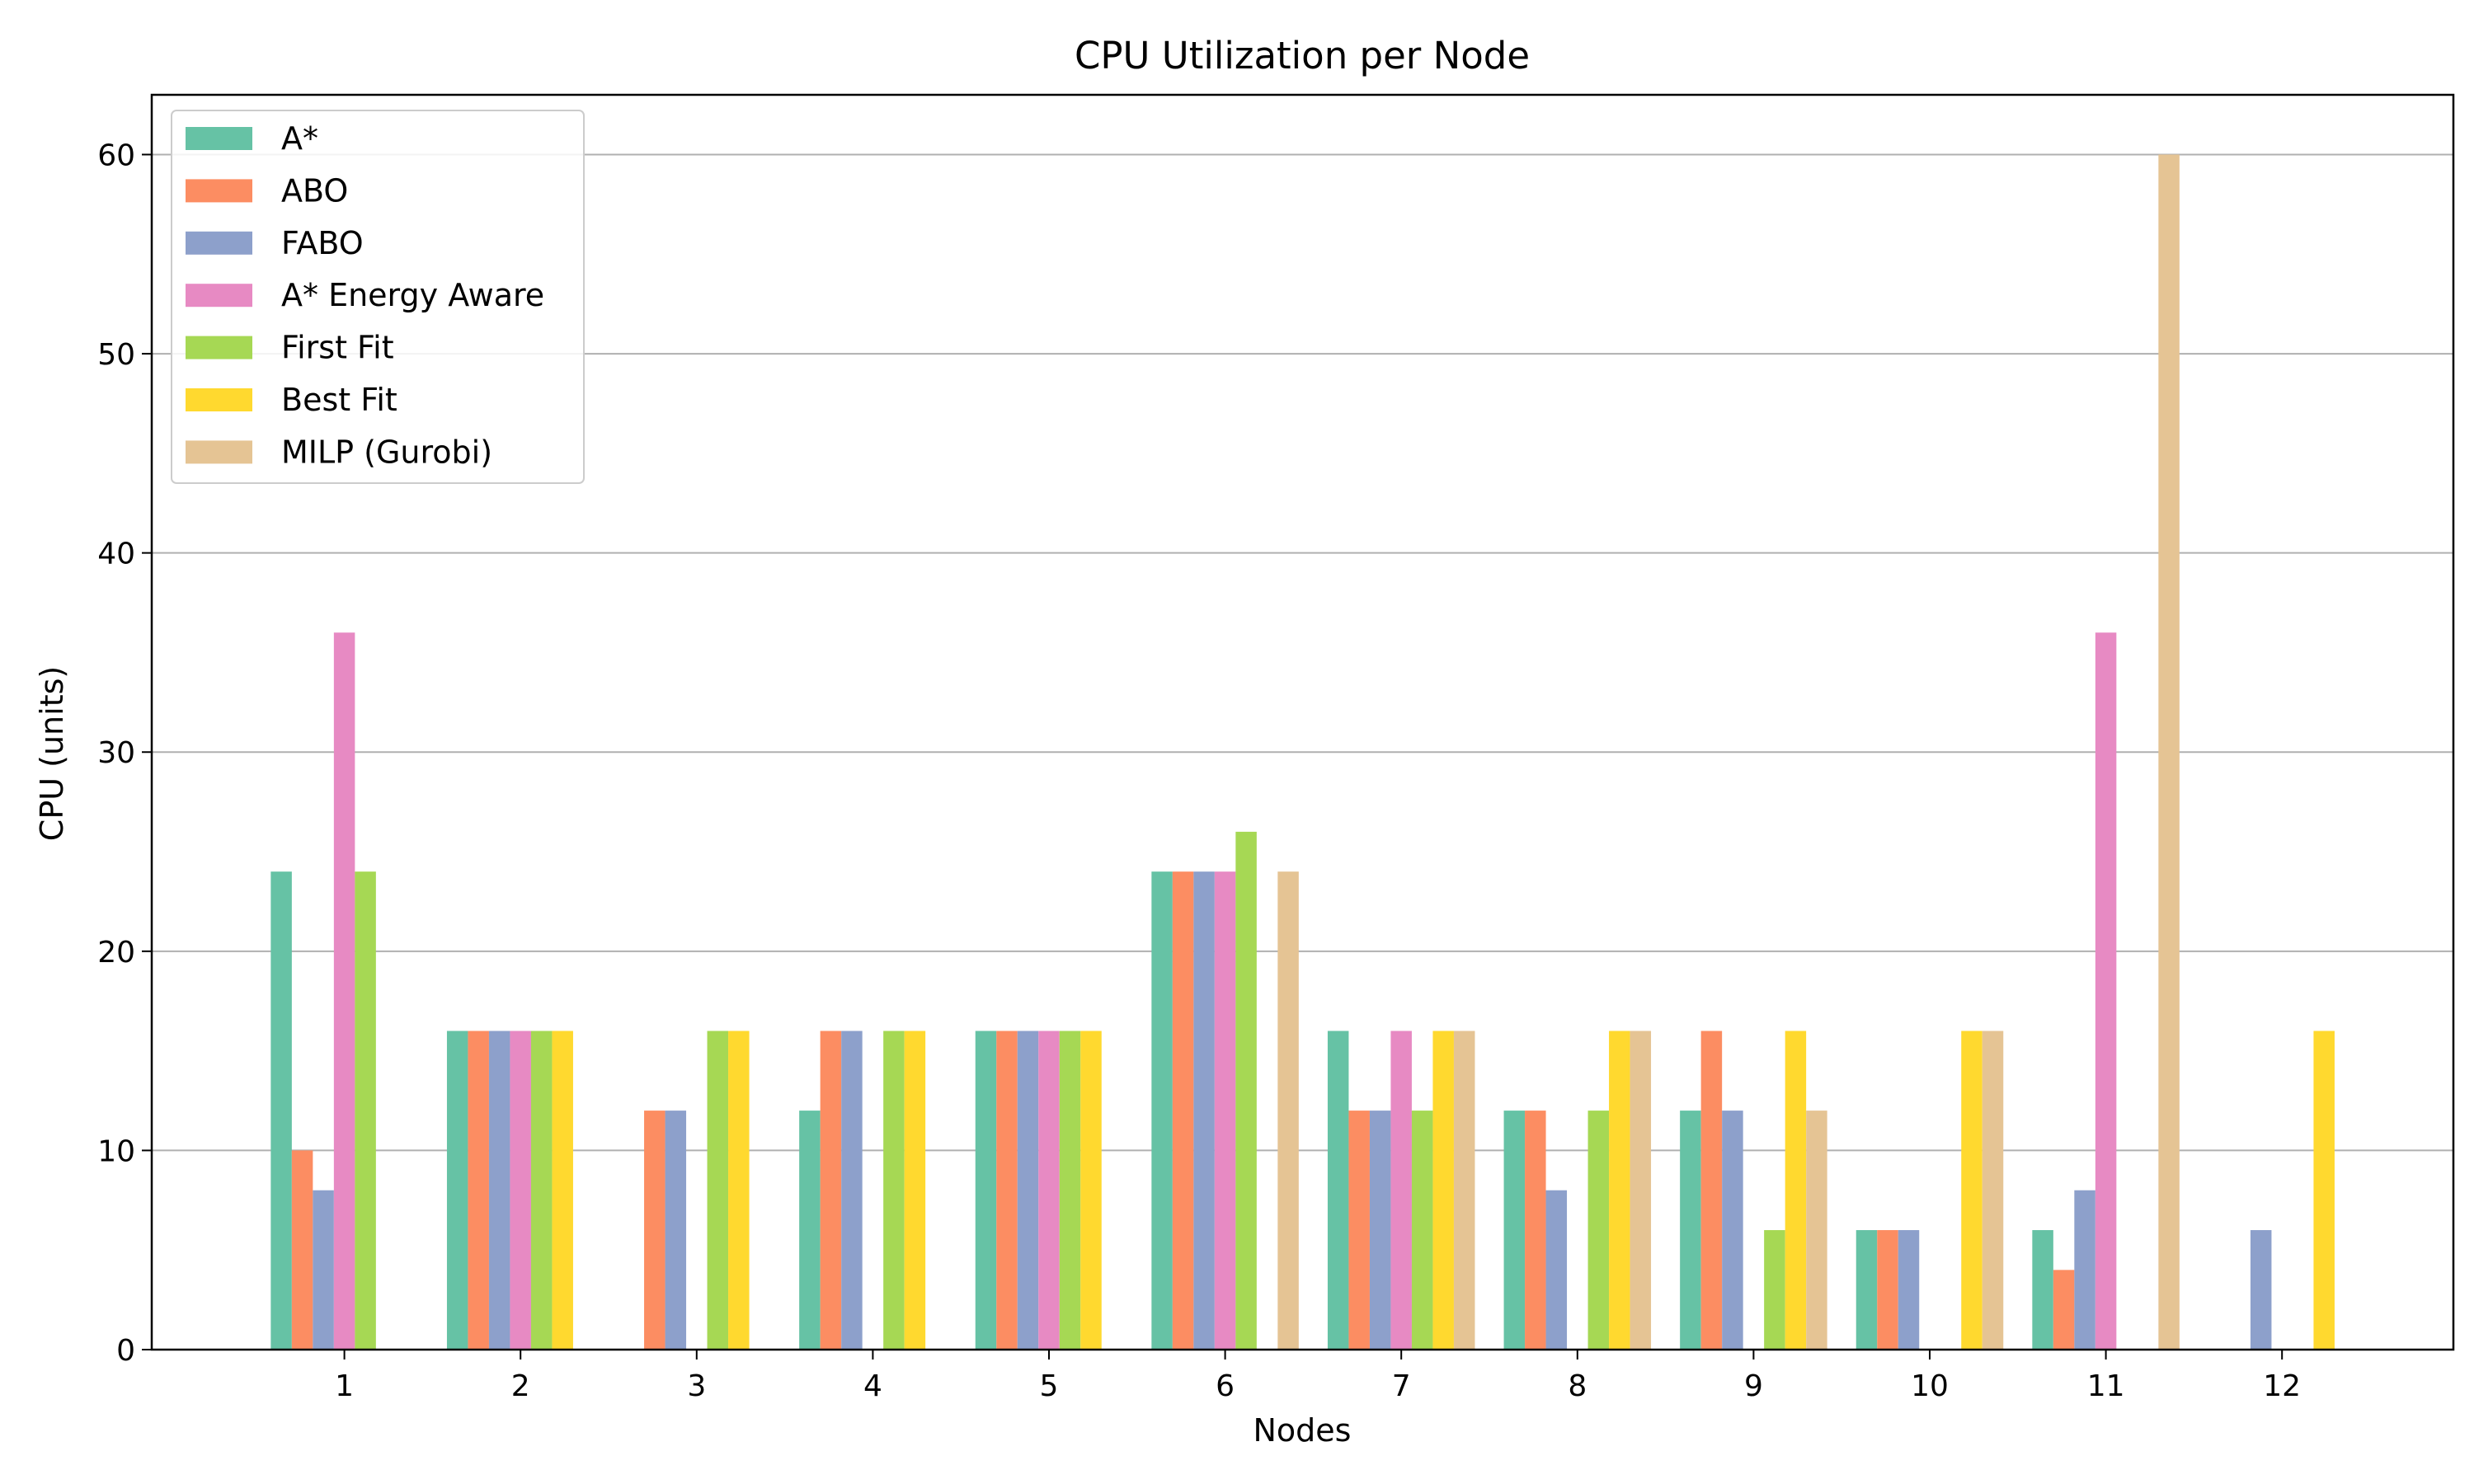 This screenshot has height=1484, width=2474. What do you see at coordinates (1401, 1386) in the screenshot?
I see `x-tick-label: 7` at bounding box center [1401, 1386].